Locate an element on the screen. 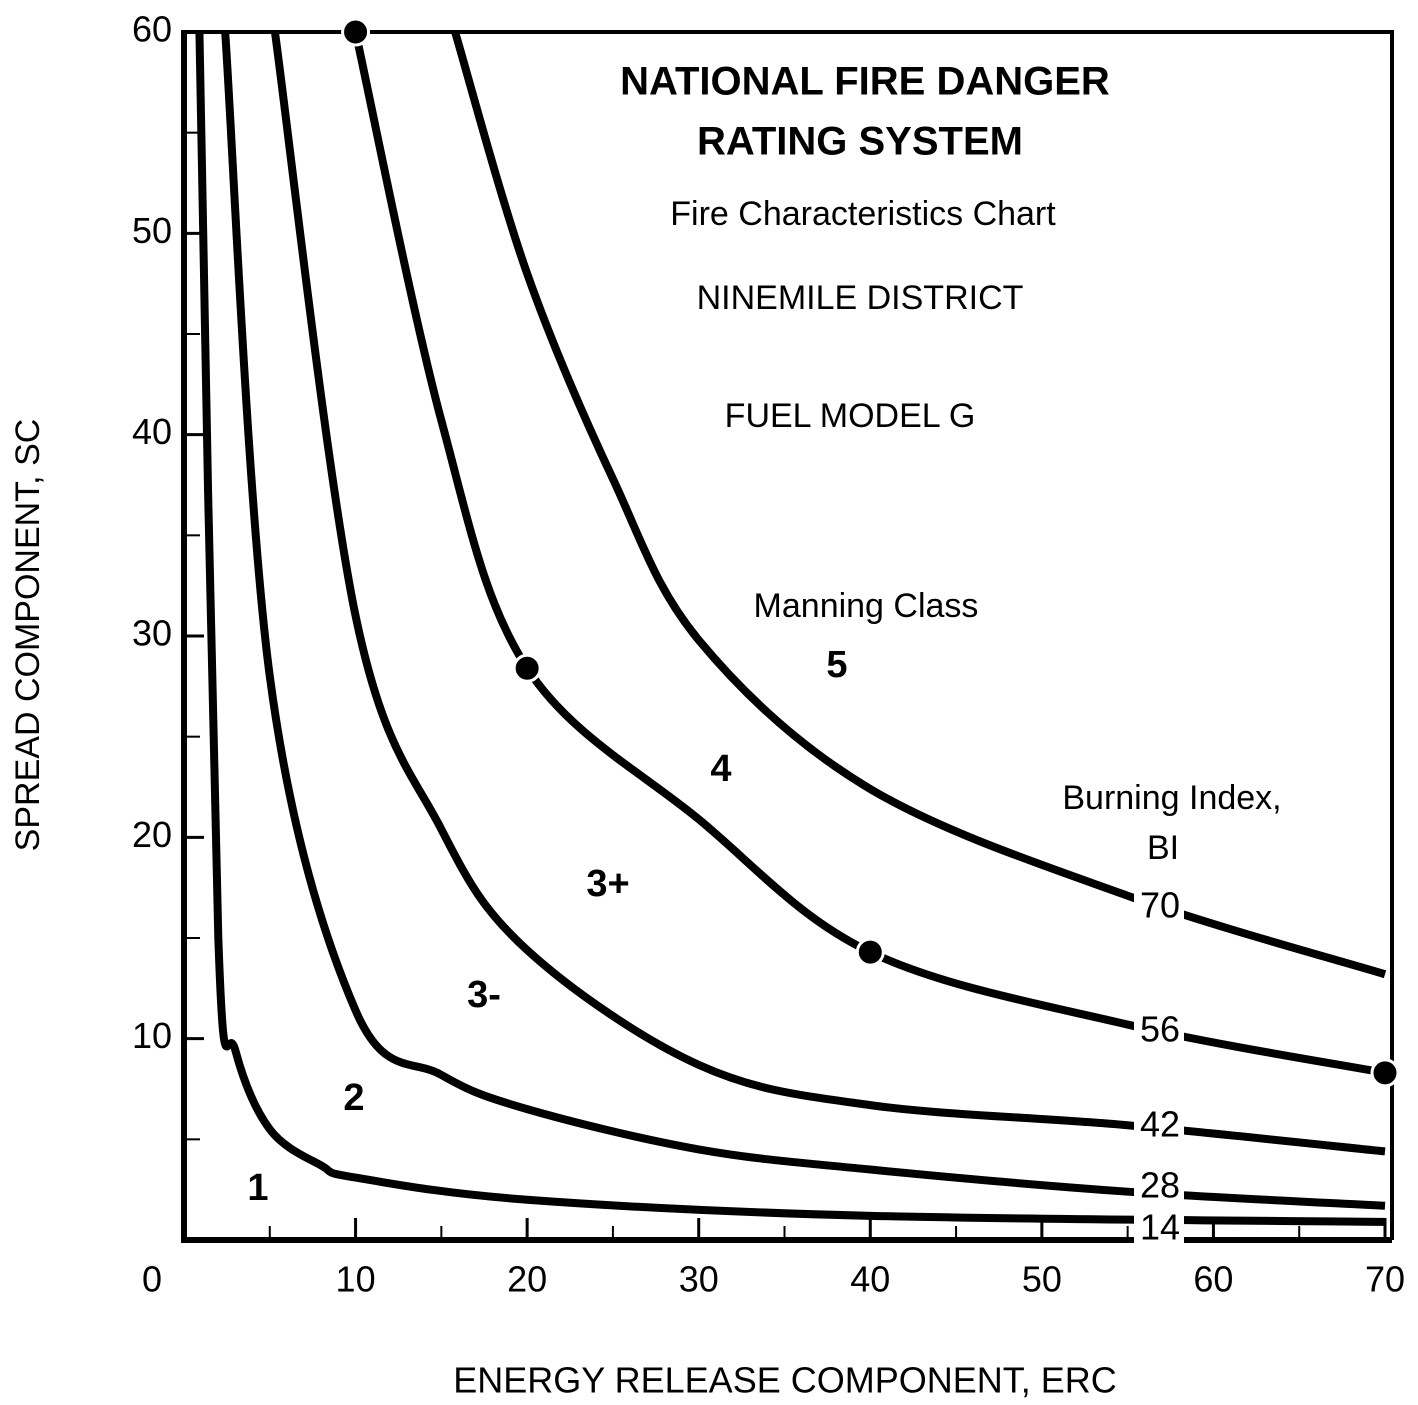  class-label: 3+ is located at coordinates (607, 884).